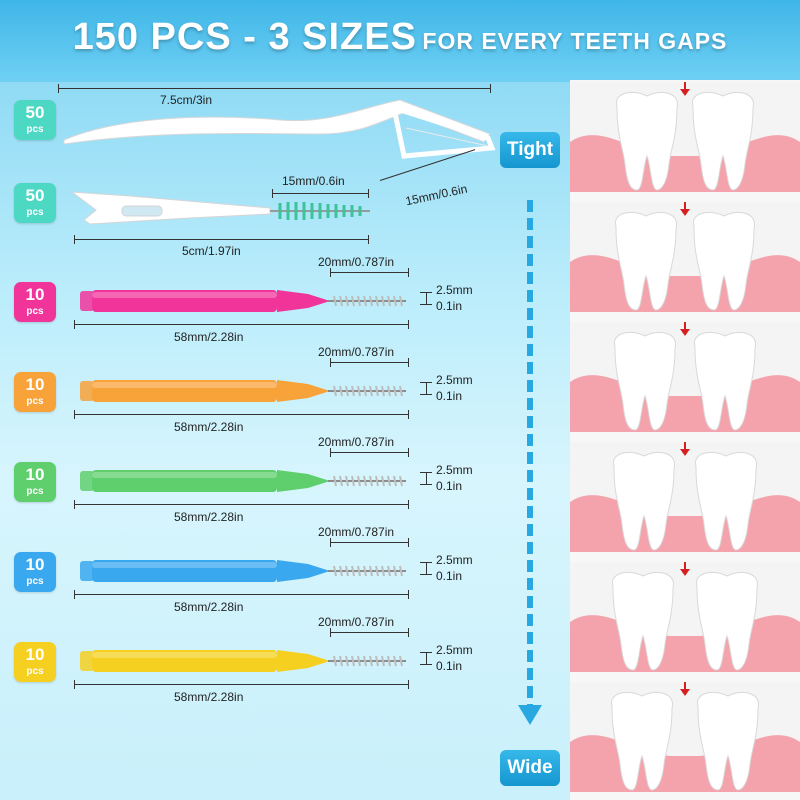  Describe the element at coordinates (320, 193) in the screenshot. I see `pick-brush-line` at that location.